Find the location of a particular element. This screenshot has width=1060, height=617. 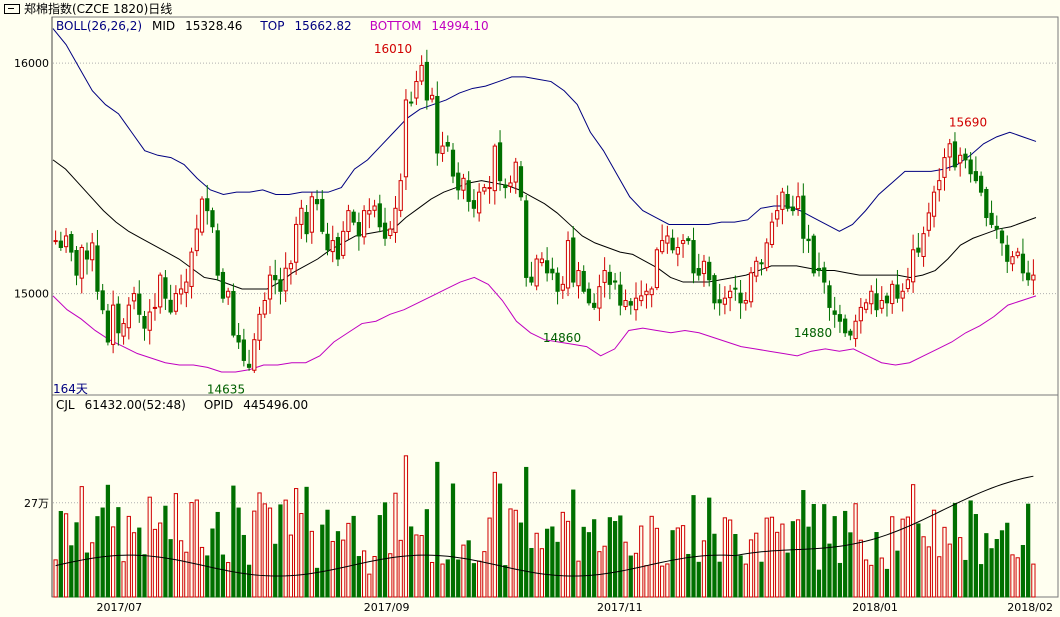

opid-label: OPID is located at coordinates (218, 405).